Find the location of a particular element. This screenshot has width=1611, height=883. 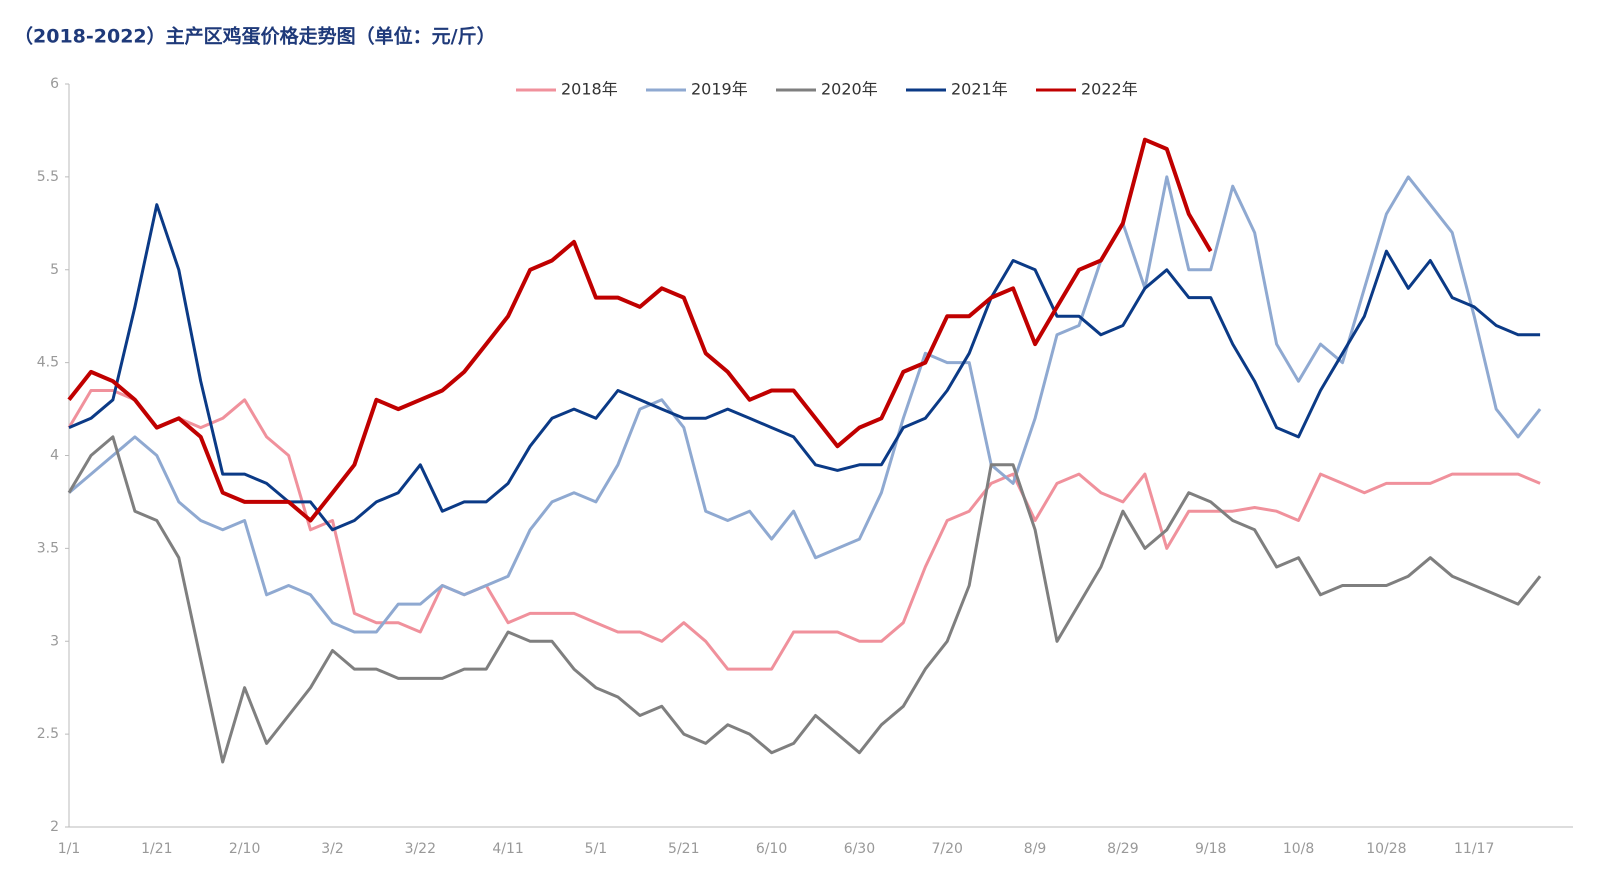

x-tick-label: 6/30 is located at coordinates (859, 849).